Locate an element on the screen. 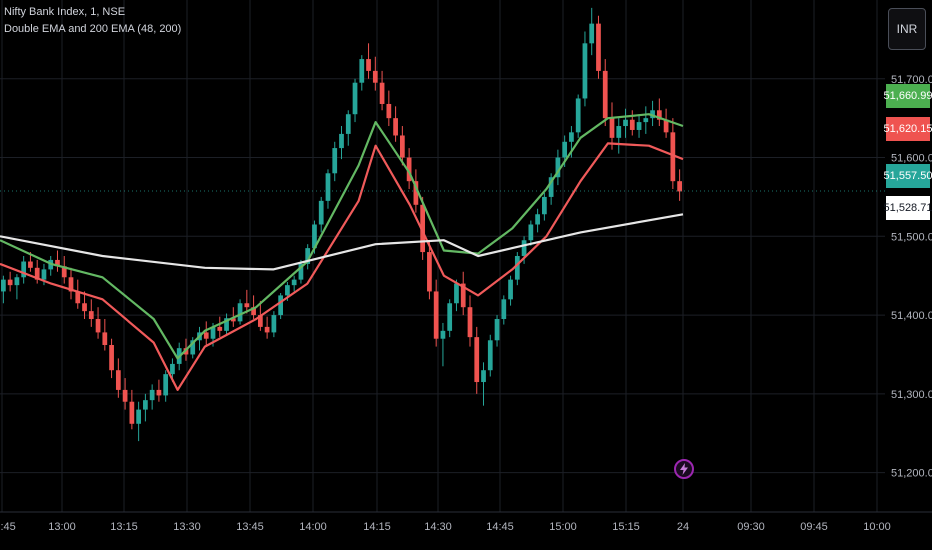 The height and width of the screenshot is (550, 932). last-price-tag: 51,557.50 is located at coordinates (907, 176).